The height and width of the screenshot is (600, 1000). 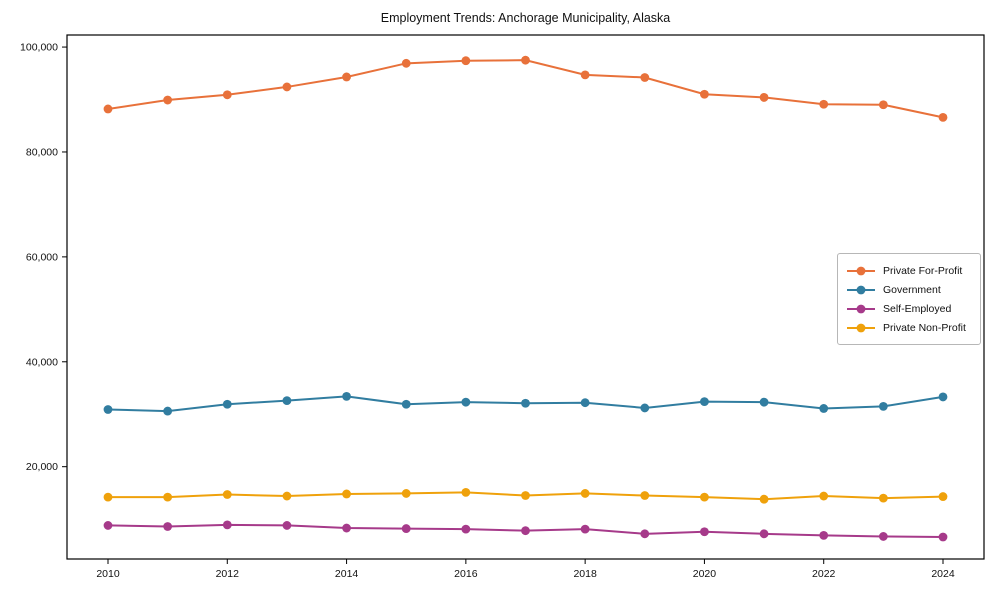 I want to click on legend-entry-self-employed: Self-Employed, so click(x=909, y=309).